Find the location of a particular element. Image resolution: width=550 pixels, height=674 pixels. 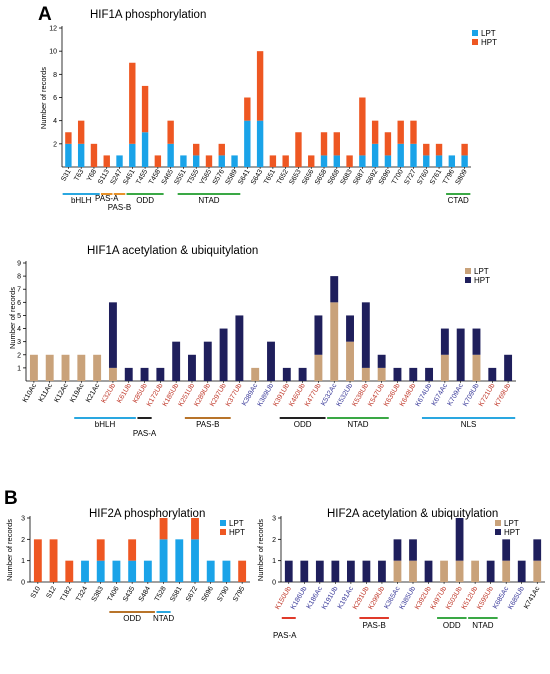

c1-x-tick-label: S451 is located at coordinates (129, 177).